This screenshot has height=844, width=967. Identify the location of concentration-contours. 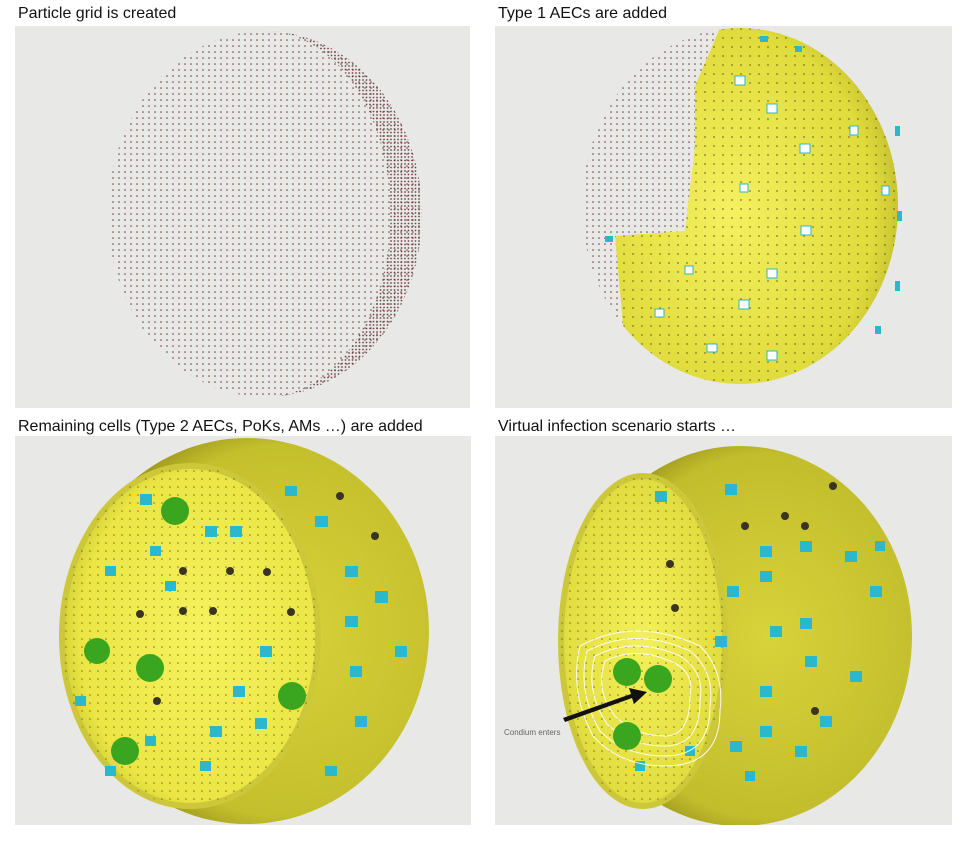
(649, 698).